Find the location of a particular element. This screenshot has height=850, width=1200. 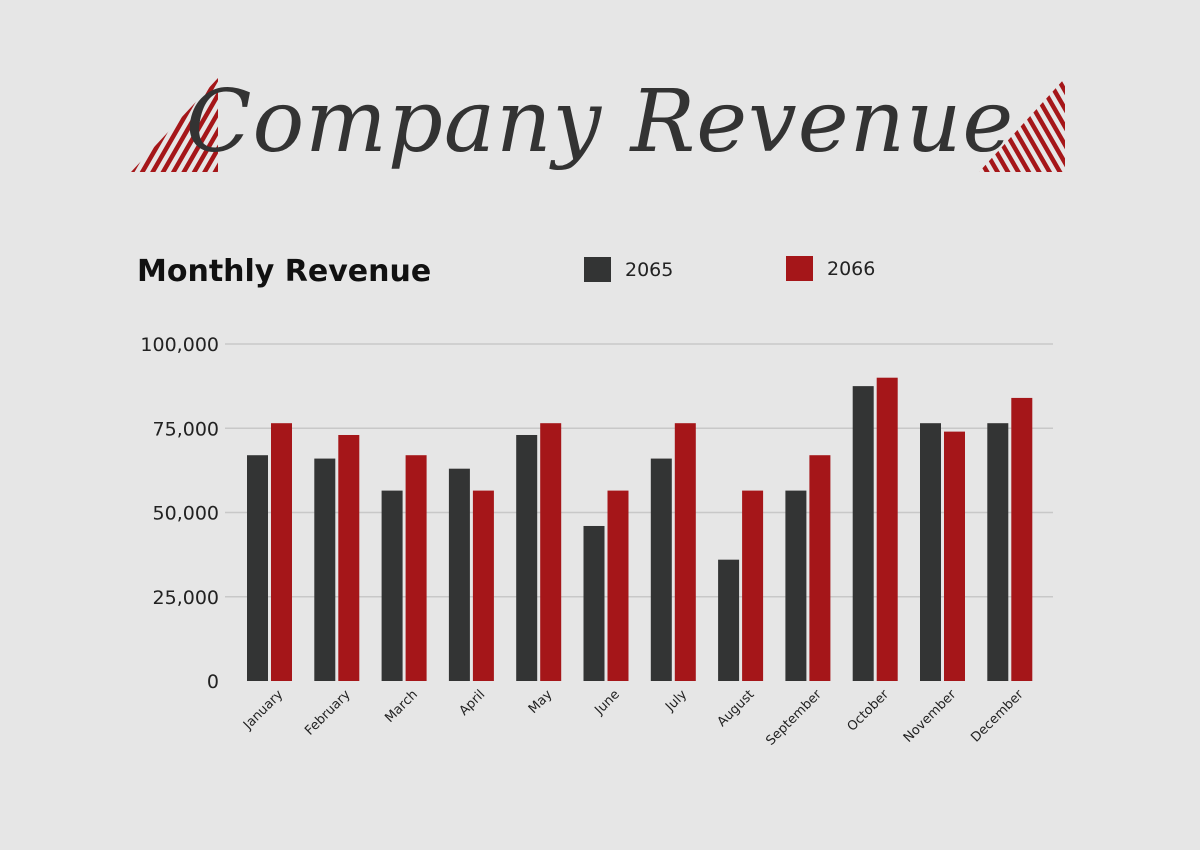

bar-2066-august is located at coordinates (753, 585).